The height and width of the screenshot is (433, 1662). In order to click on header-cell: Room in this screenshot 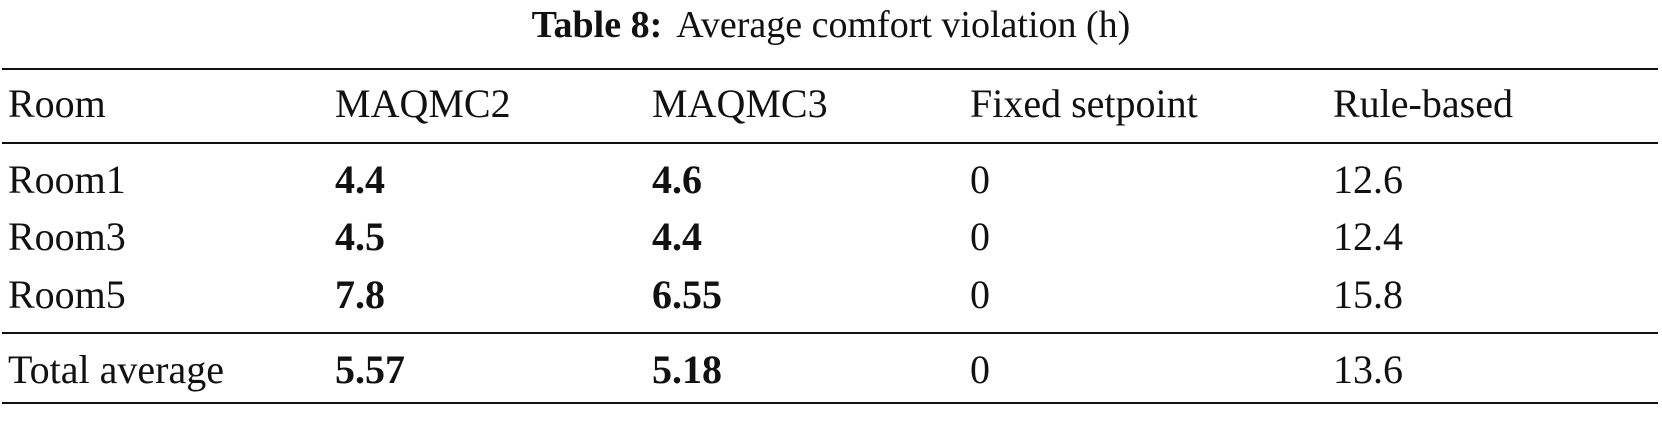, I will do `click(57, 103)`.